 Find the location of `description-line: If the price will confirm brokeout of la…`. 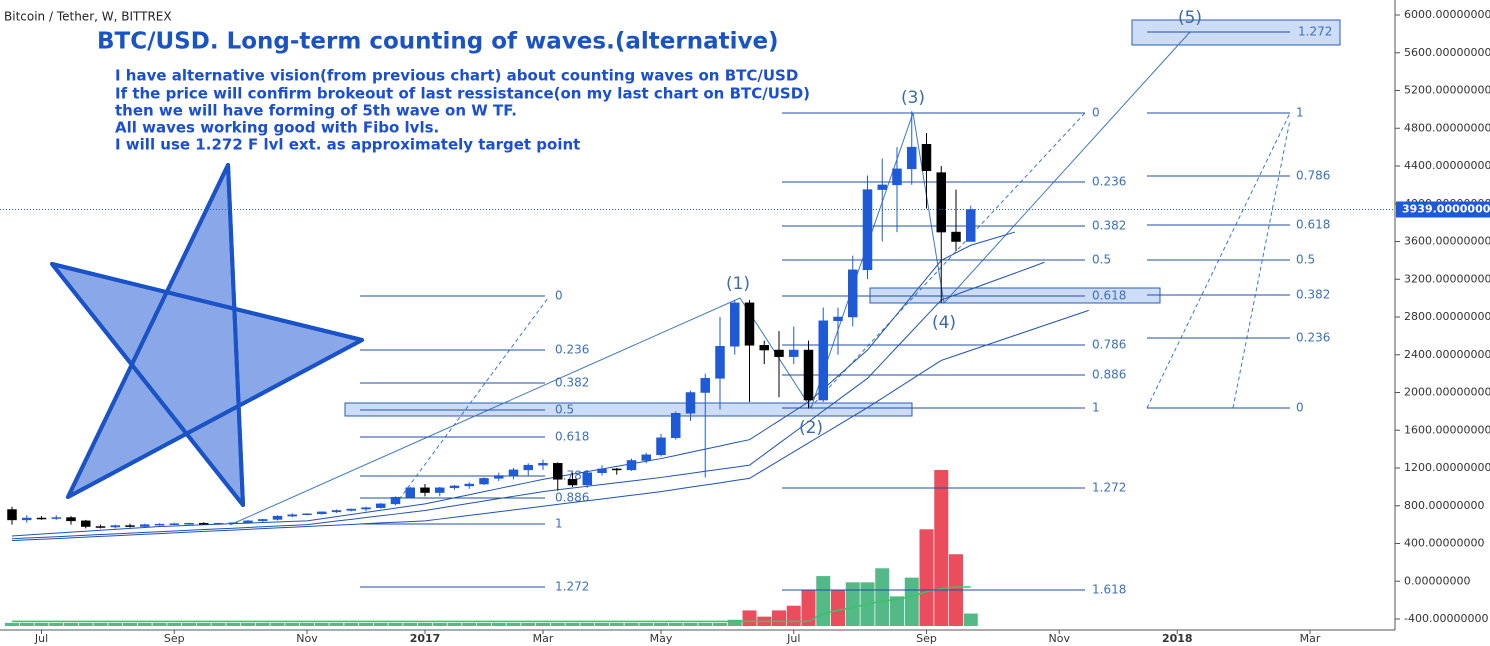

description-line: If the price will confirm brokeout of la… is located at coordinates (462, 94).